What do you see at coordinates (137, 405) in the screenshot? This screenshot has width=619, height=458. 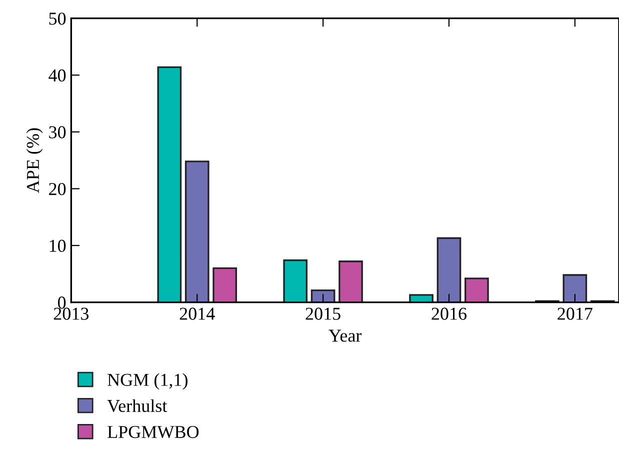 I see `legend-label: Verhulst` at bounding box center [137, 405].